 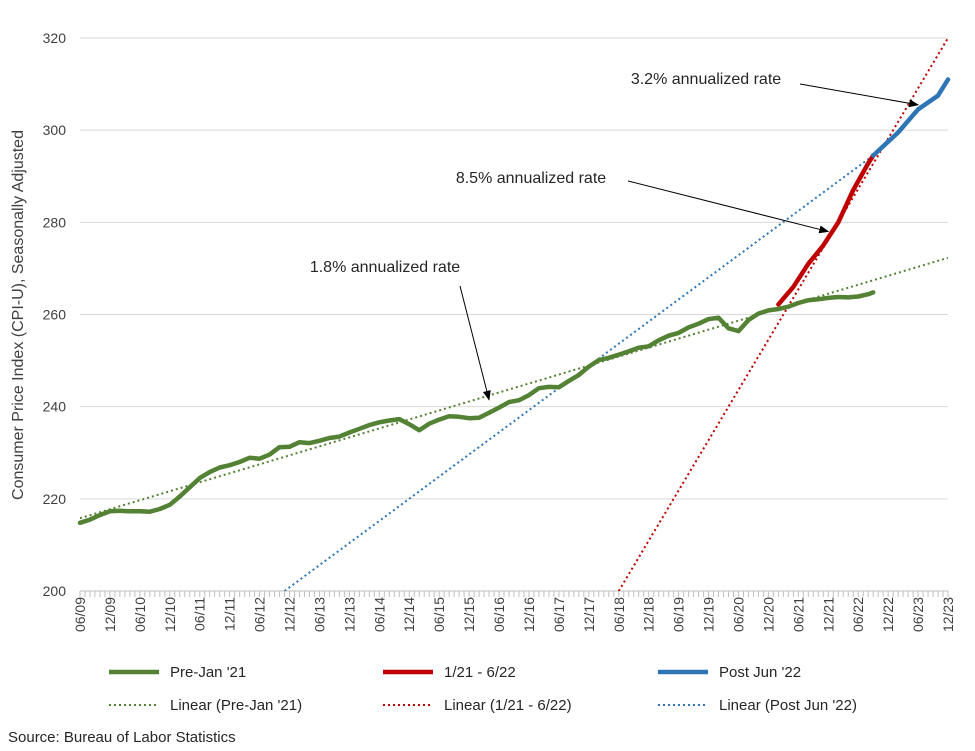 I want to click on legend-item: Post Jun '22, so click(x=729, y=672).